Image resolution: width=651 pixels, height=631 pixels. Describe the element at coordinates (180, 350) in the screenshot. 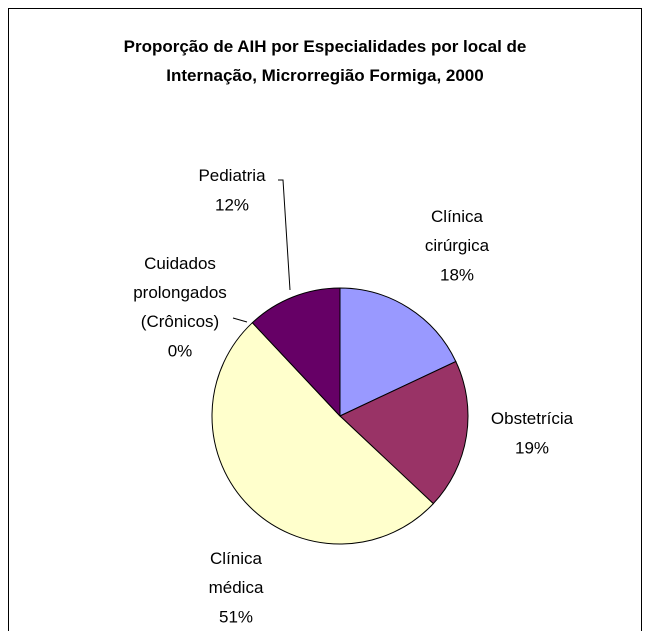

I see `value-label: 0%` at that location.